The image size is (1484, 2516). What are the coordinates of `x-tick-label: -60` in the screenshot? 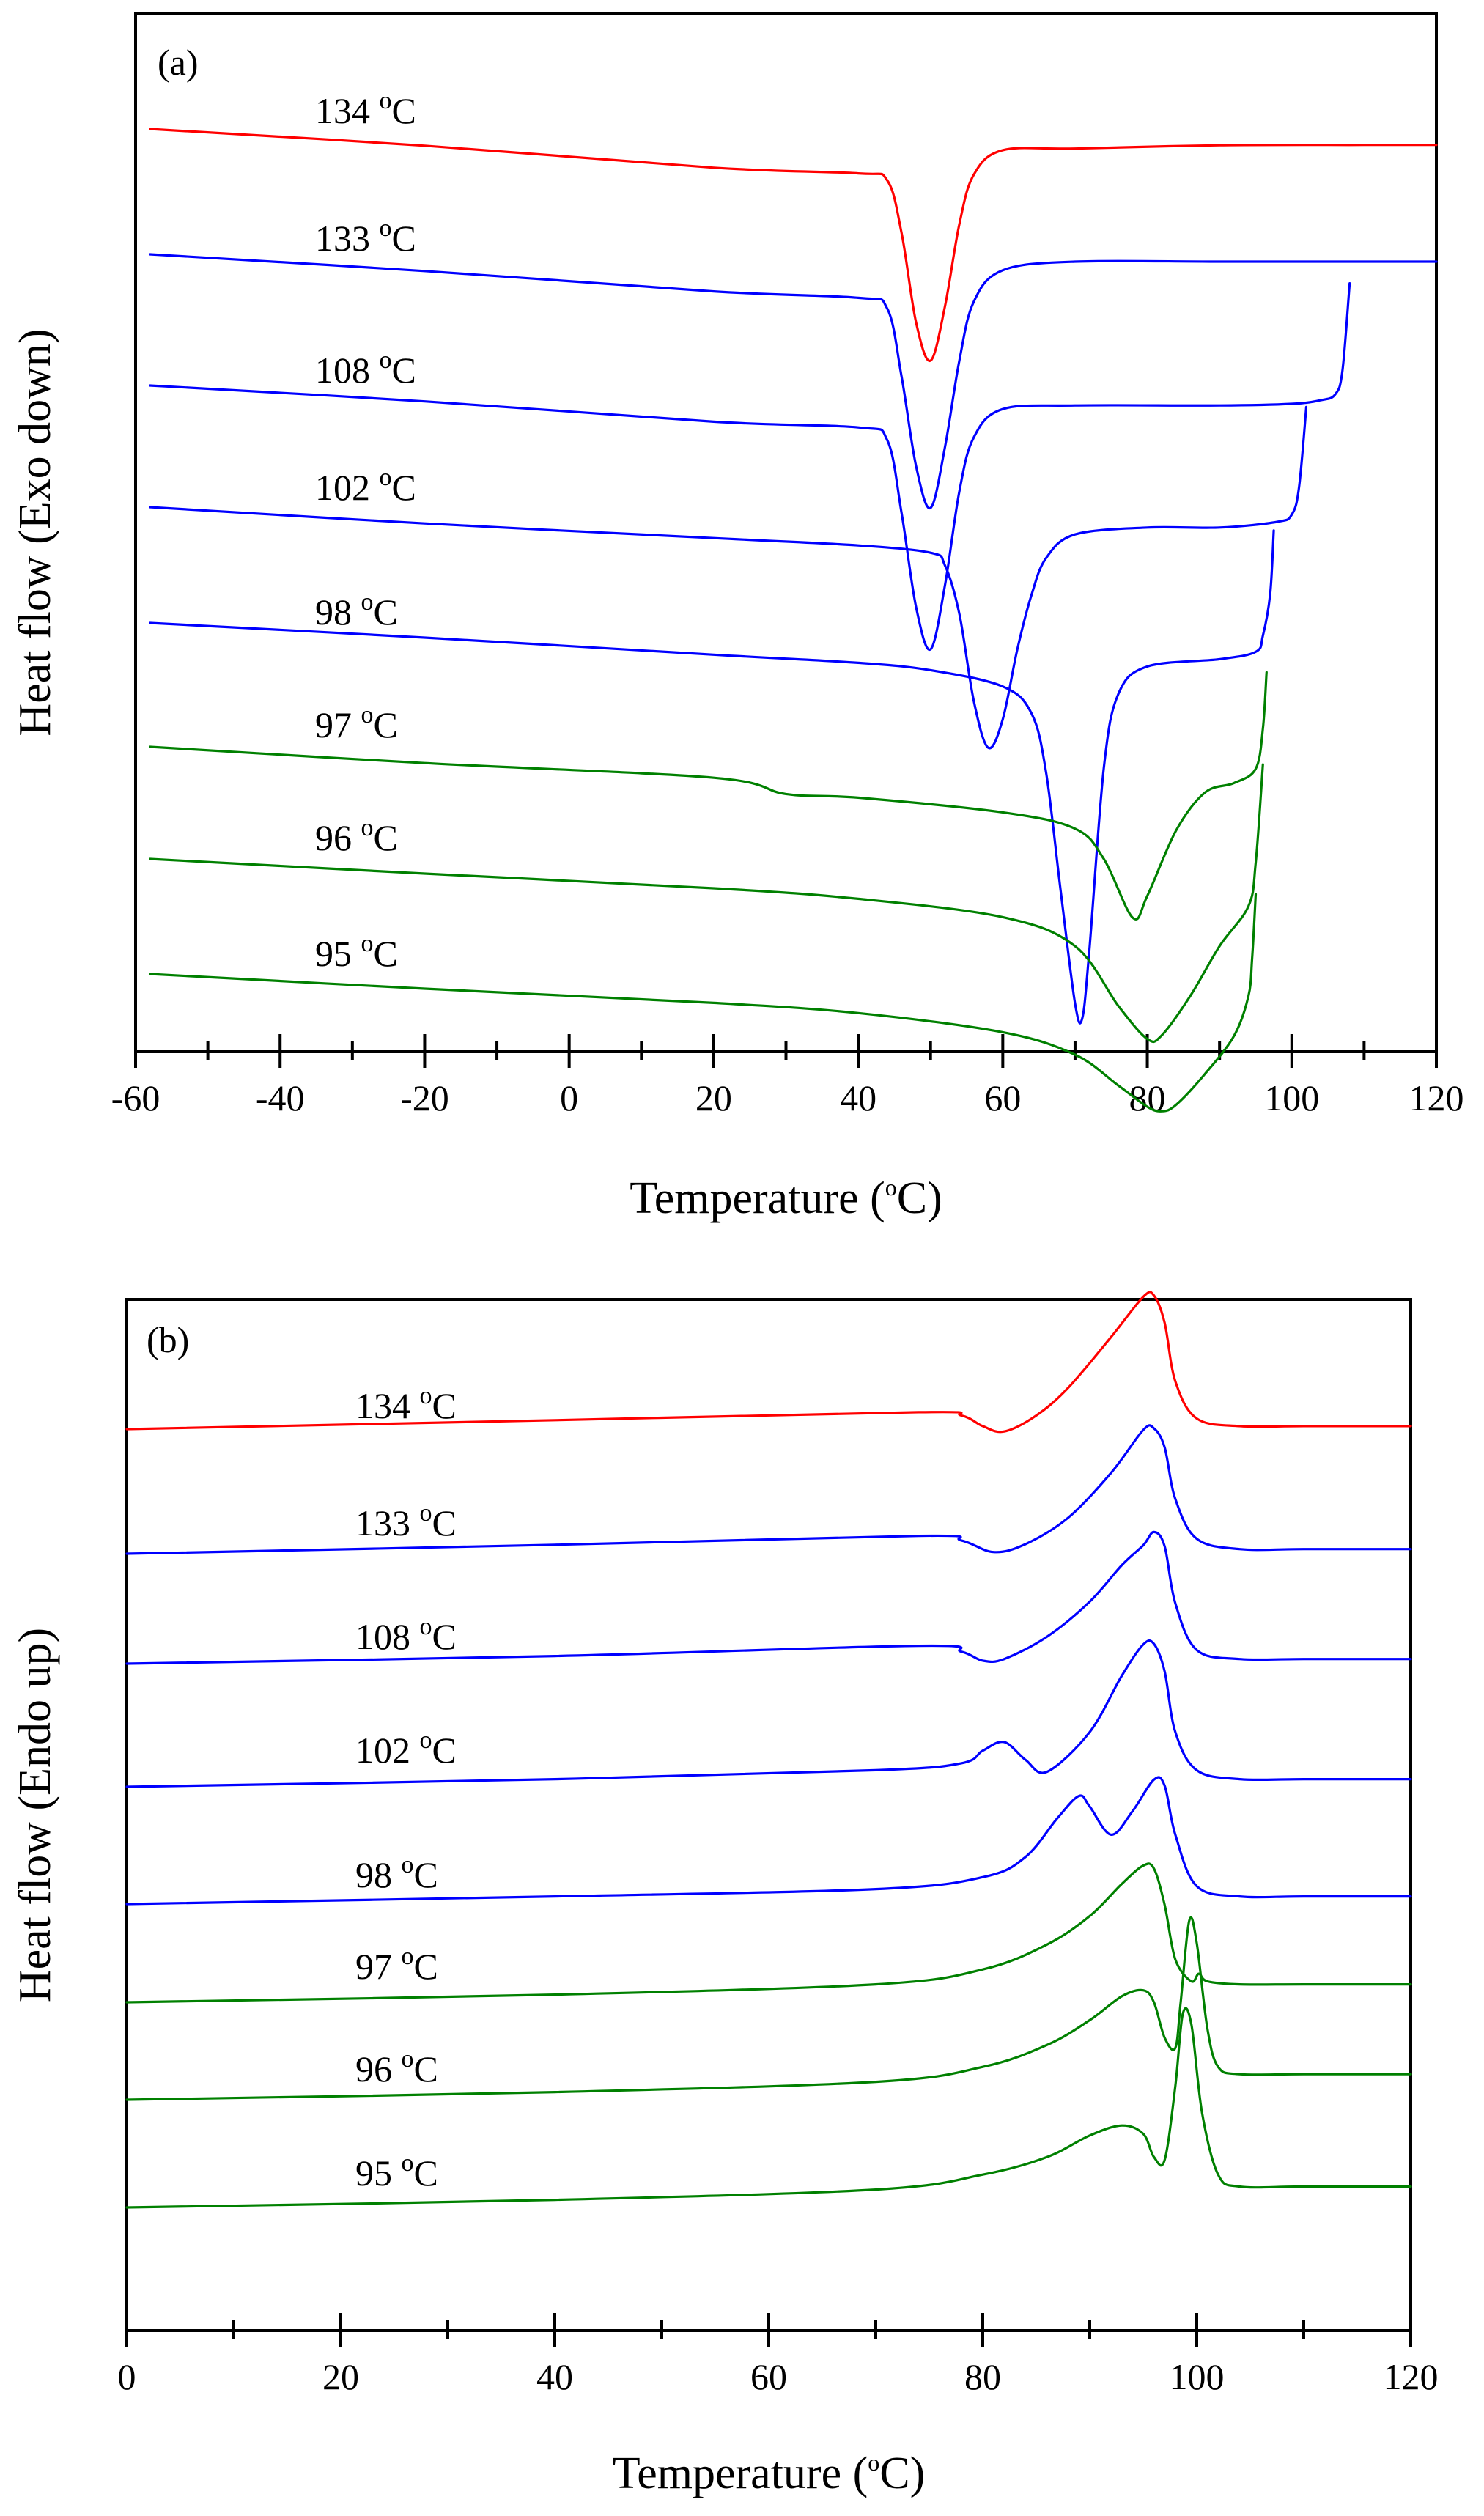 It's located at (135, 1097).